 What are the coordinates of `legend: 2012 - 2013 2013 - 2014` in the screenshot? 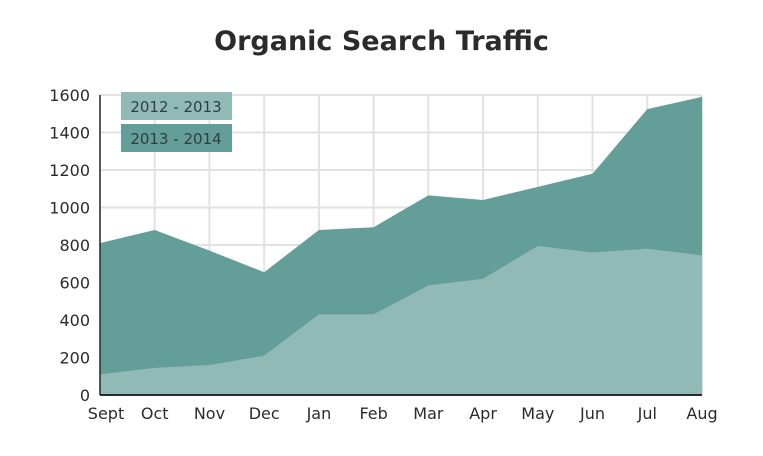 It's located at (176, 122).